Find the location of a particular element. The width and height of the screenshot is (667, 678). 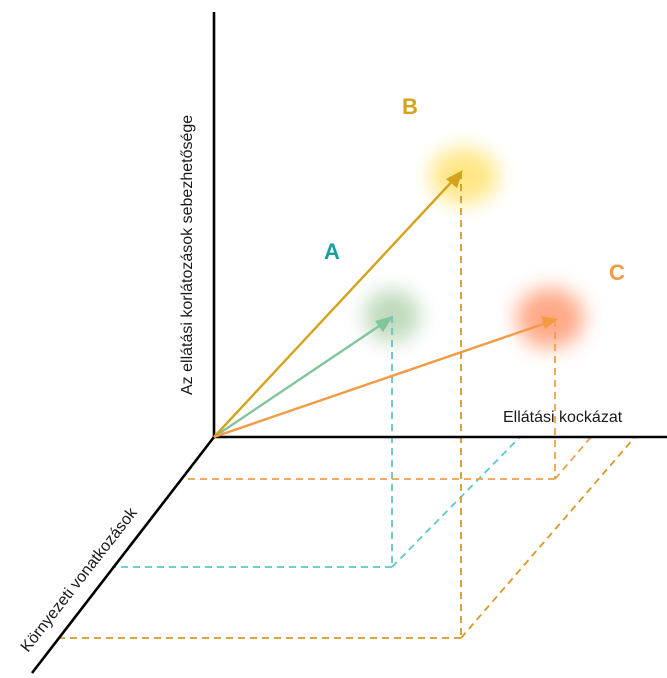

point-c-guides is located at coordinates (388, 400).